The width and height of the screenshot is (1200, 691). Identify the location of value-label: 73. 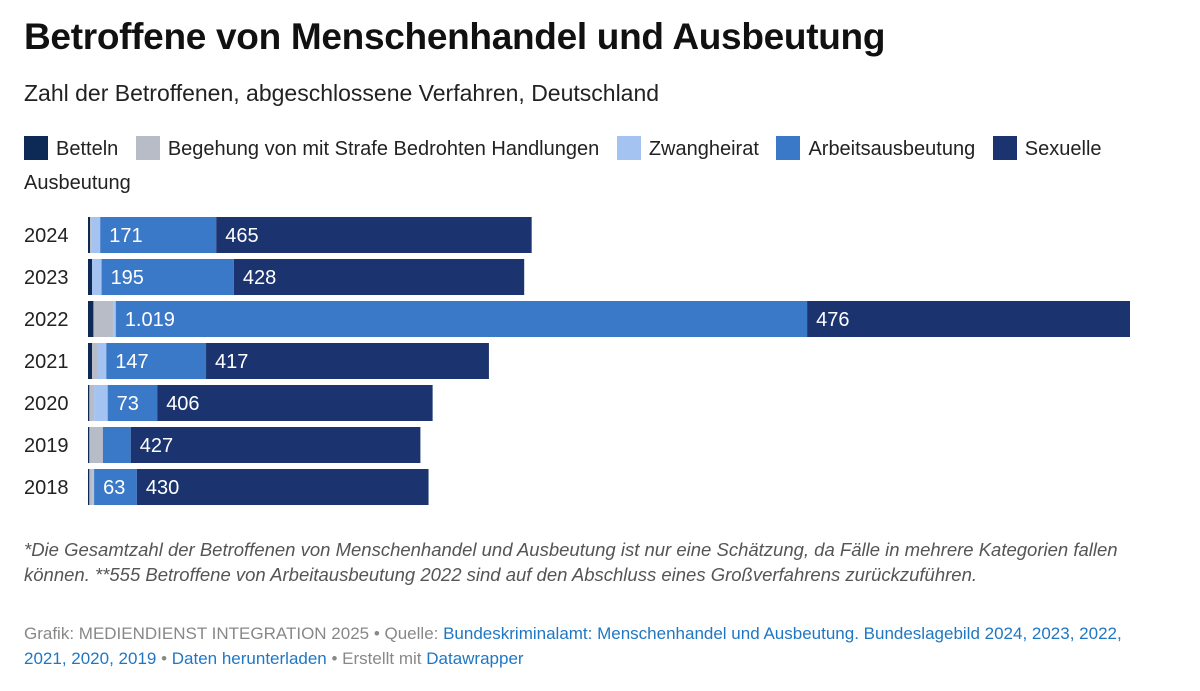
(128, 404).